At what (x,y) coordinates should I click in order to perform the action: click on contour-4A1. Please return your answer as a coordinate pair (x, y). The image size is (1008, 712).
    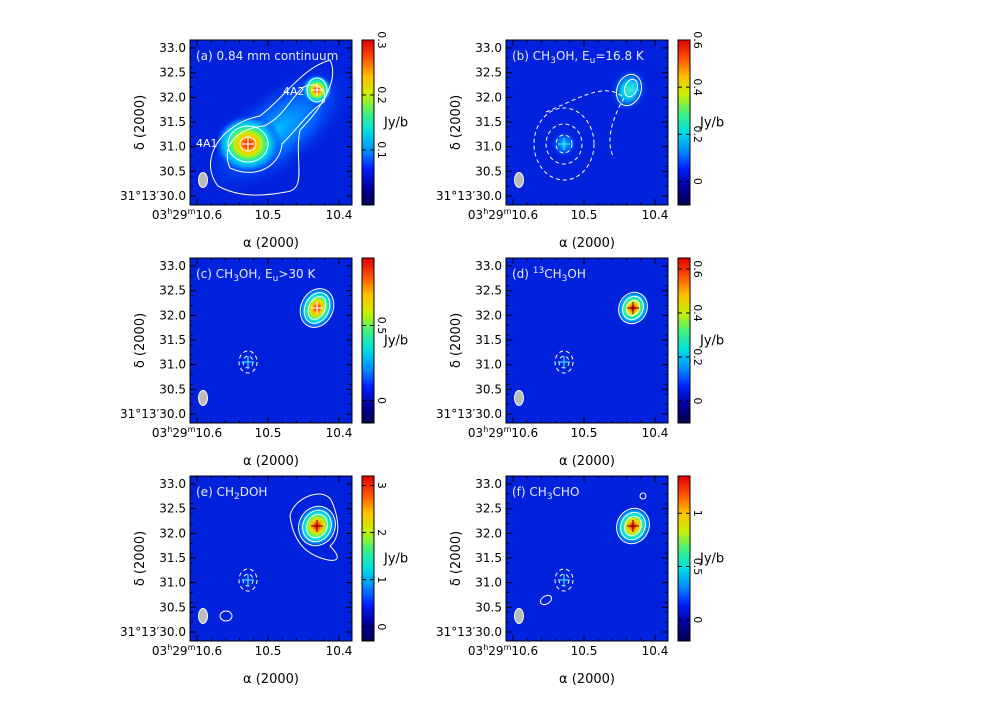
    Looking at the image, I should click on (248, 144).